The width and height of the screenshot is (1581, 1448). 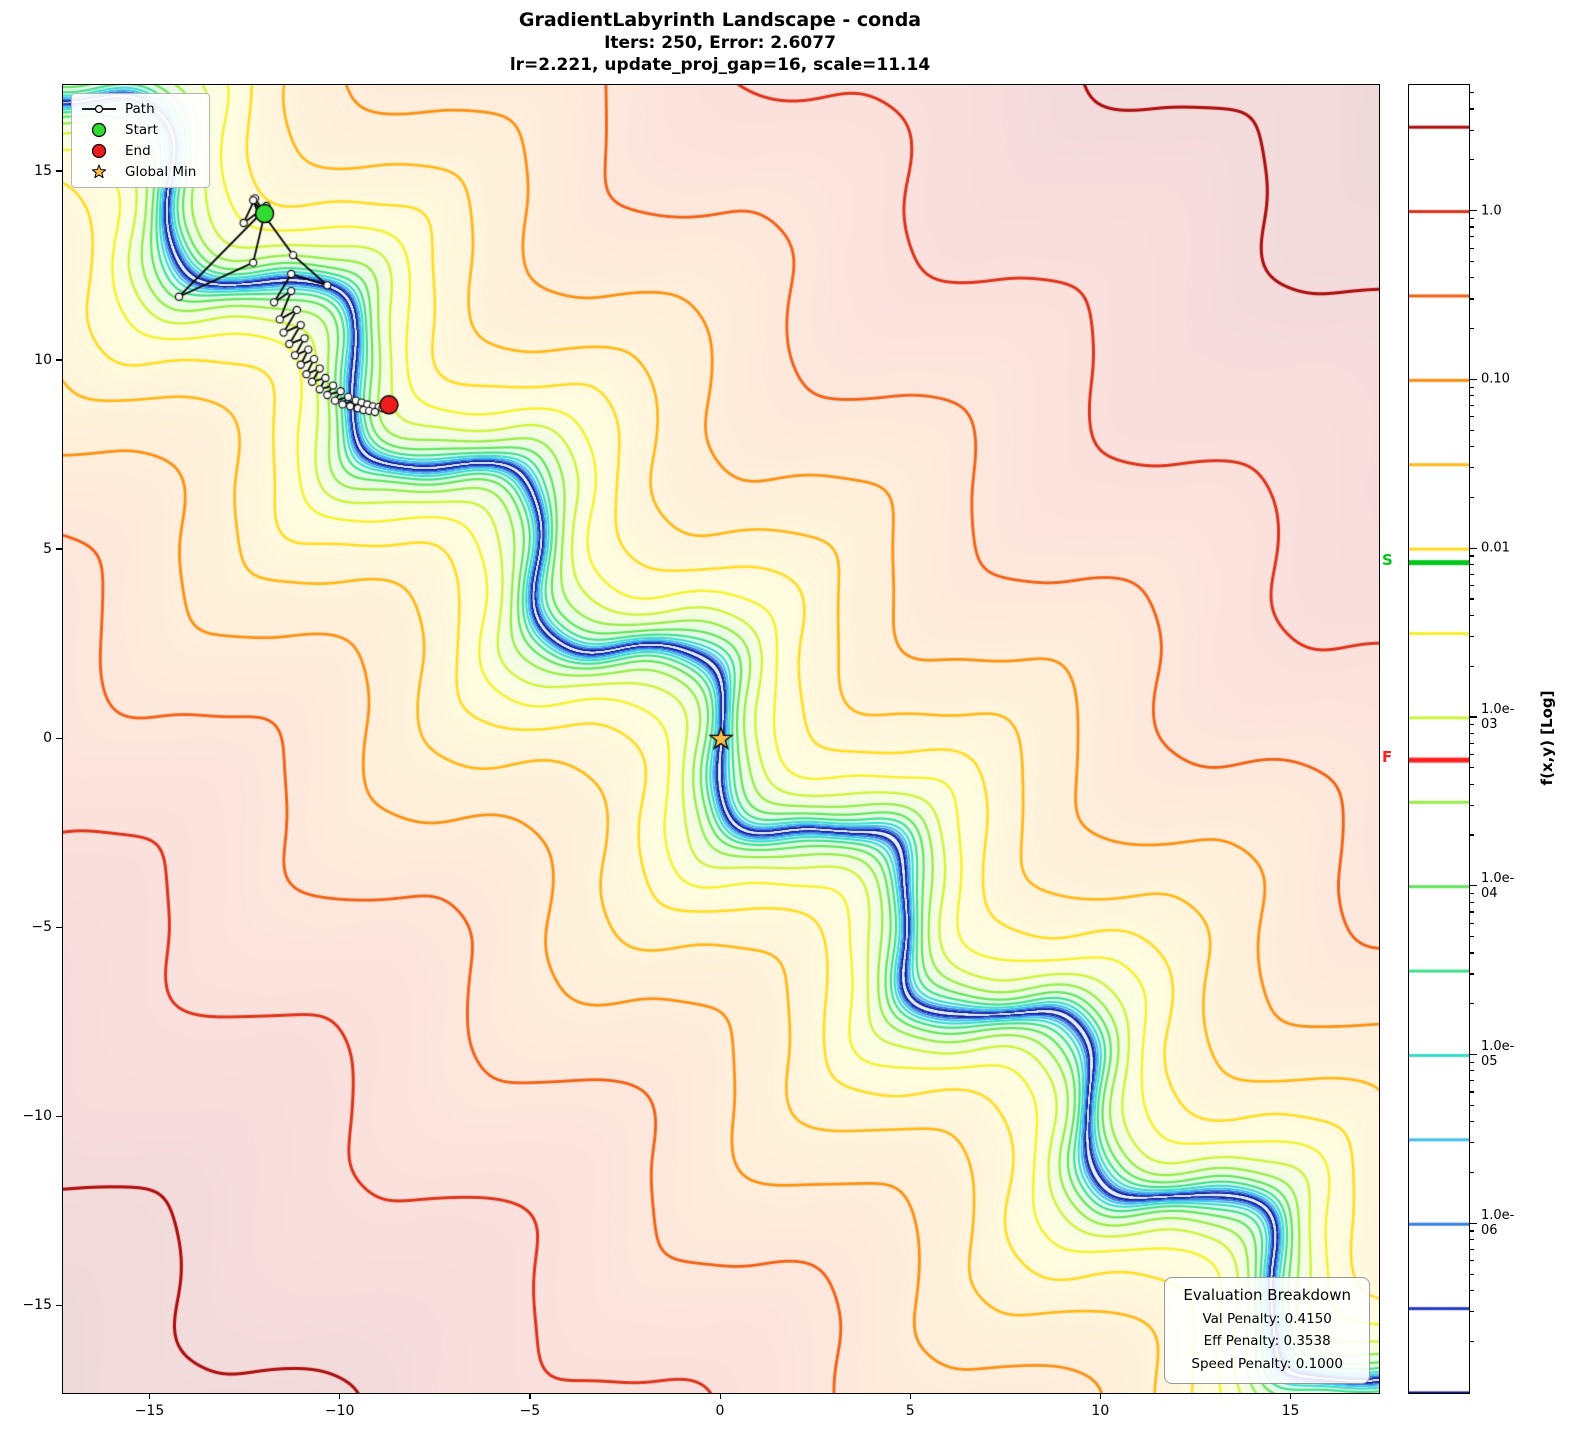 I want to click on colorbar-tick-label: 0.10, so click(x=1495, y=379).